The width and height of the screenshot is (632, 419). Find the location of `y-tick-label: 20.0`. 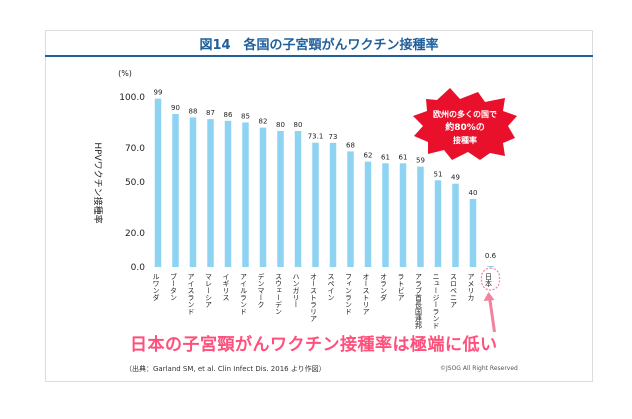

y-tick-label: 20.0 is located at coordinates (135, 234).